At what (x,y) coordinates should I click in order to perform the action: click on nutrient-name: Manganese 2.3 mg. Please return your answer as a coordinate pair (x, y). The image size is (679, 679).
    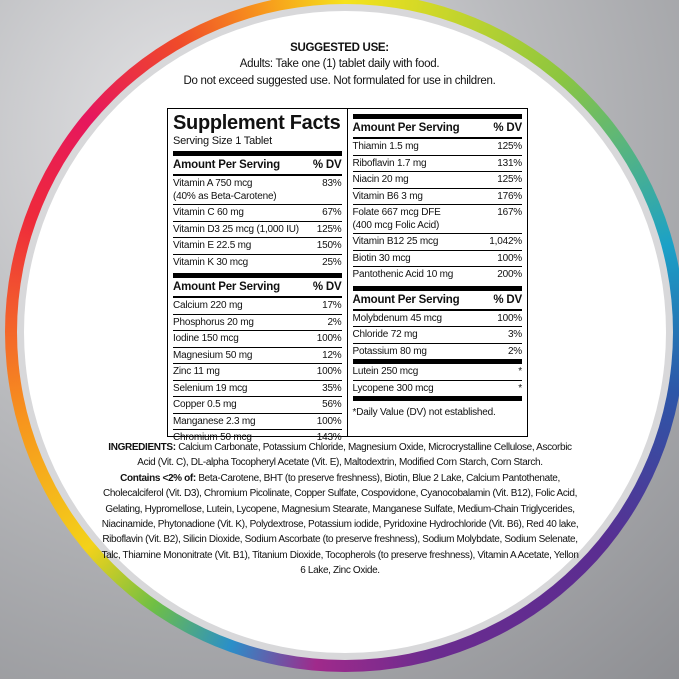
    Looking at the image, I should click on (214, 421).